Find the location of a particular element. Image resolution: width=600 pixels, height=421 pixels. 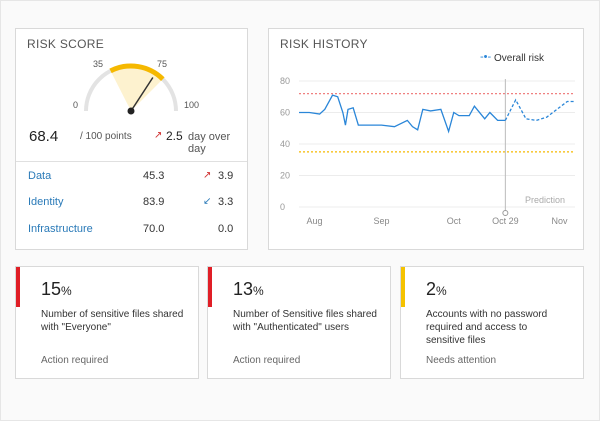

score-delta: 2.5 is located at coordinates (174, 136).